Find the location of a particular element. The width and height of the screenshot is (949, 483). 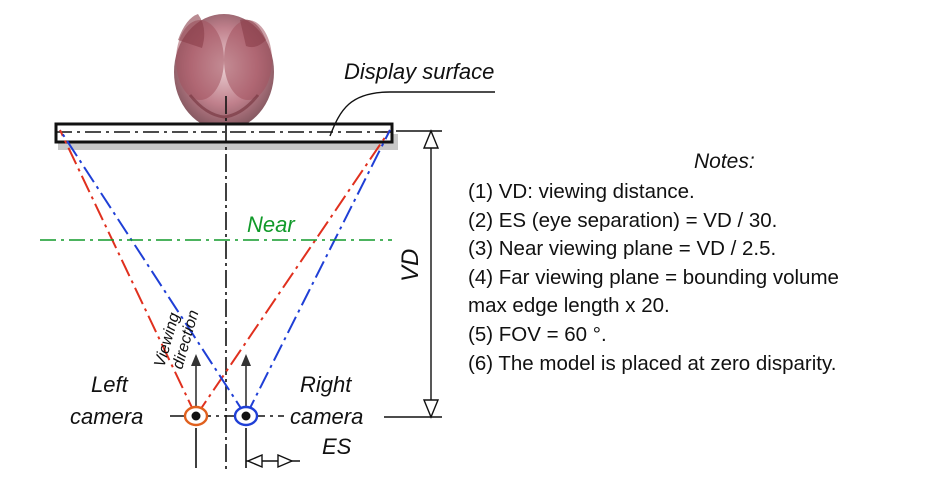

note-item-4: (4) Far viewing plane = bounding volume is located at coordinates (653, 277).